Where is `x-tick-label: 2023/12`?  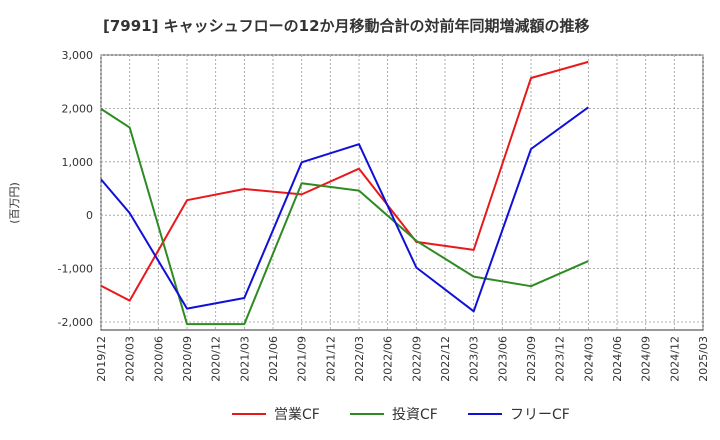
x-tick-label: 2023/12 is located at coordinates (560, 359).